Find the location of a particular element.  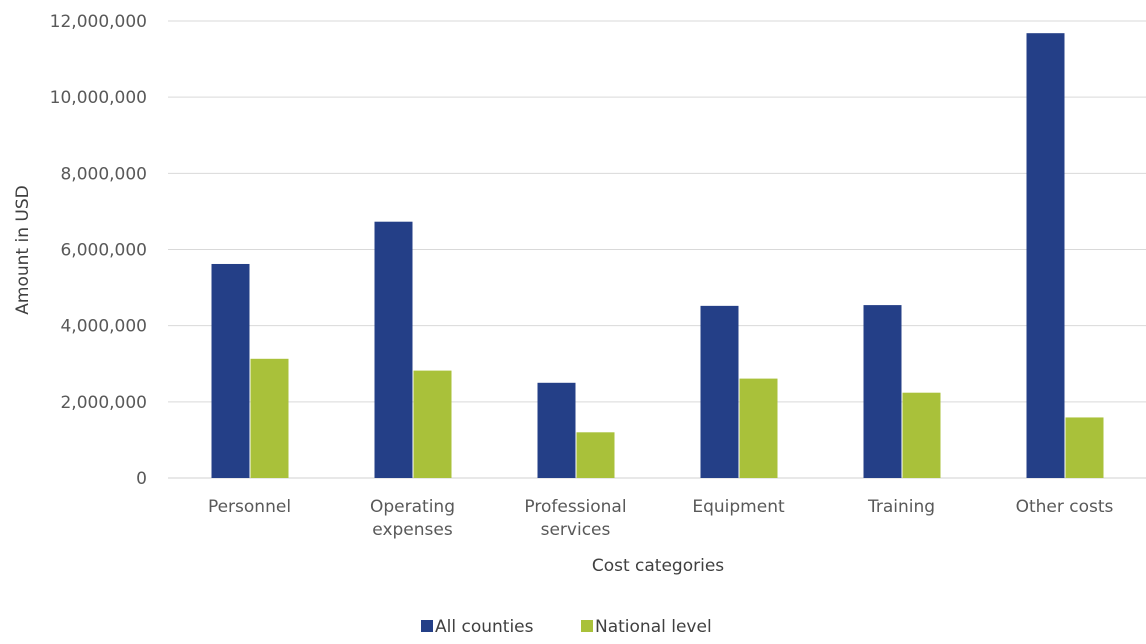

x-tick-label: Professional is located at coordinates (575, 507).